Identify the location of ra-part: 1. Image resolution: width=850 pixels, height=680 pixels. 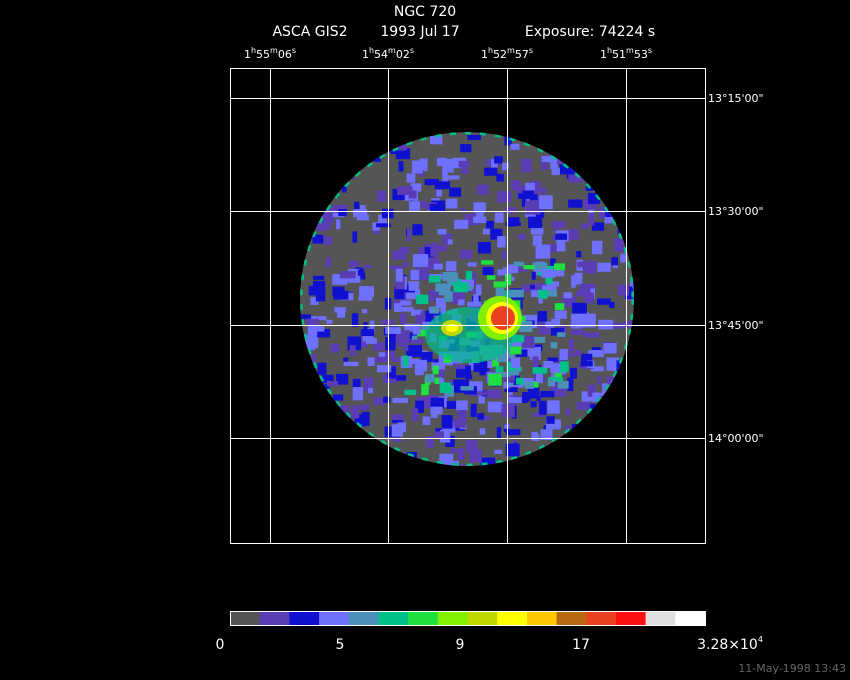
(484, 54).